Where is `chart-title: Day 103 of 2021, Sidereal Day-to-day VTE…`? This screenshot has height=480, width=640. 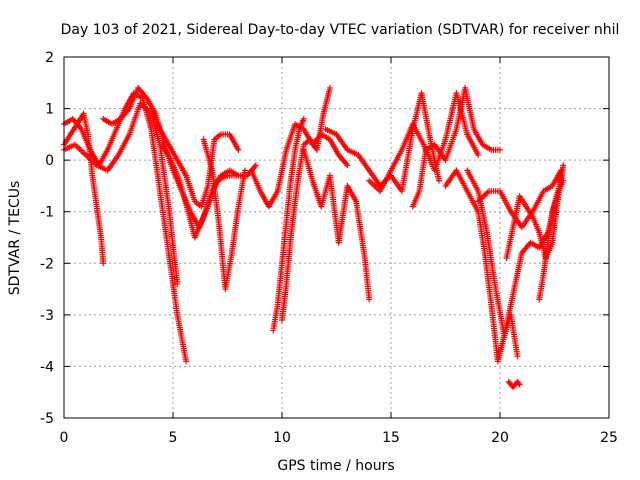 chart-title: Day 103 of 2021, Sidereal Day-to-day VTE… is located at coordinates (340, 30).